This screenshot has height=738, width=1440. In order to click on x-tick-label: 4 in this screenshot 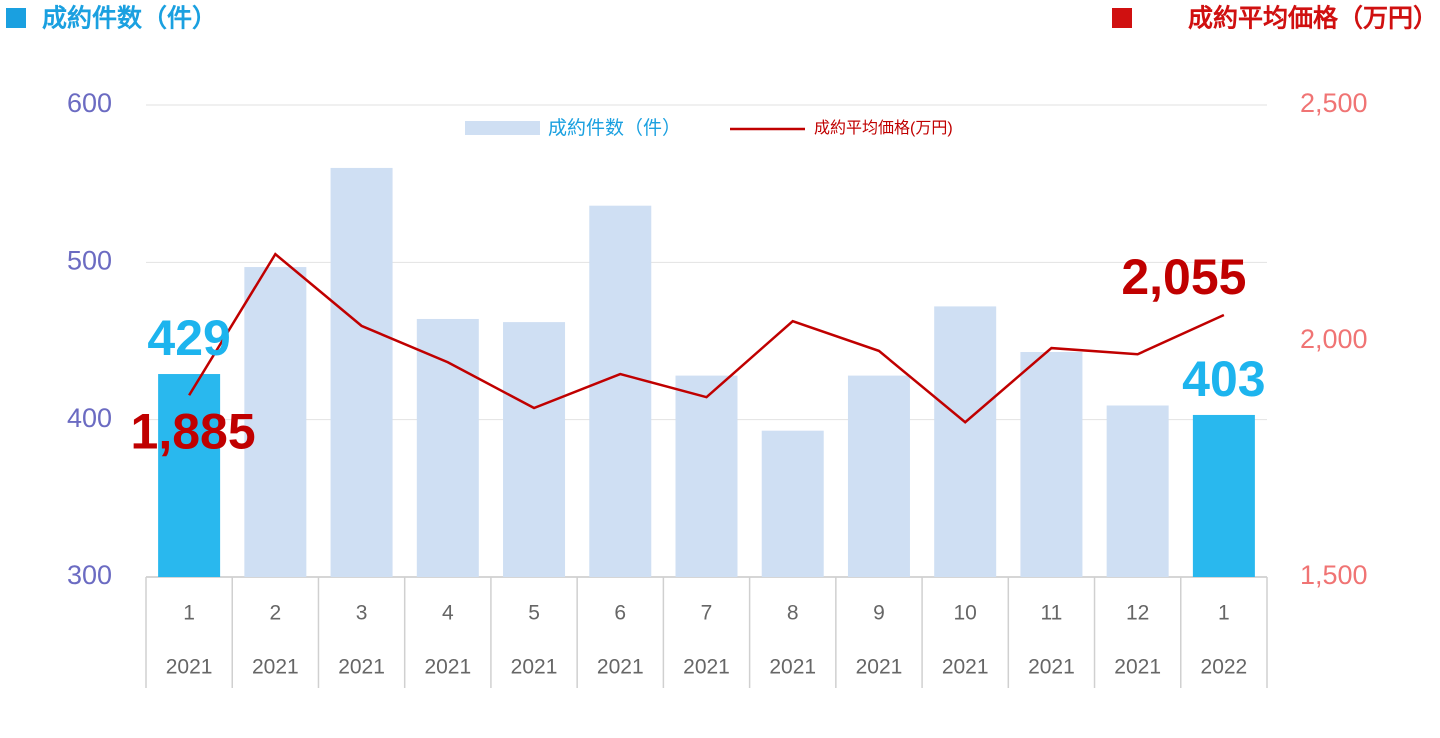, I will do `click(448, 613)`.